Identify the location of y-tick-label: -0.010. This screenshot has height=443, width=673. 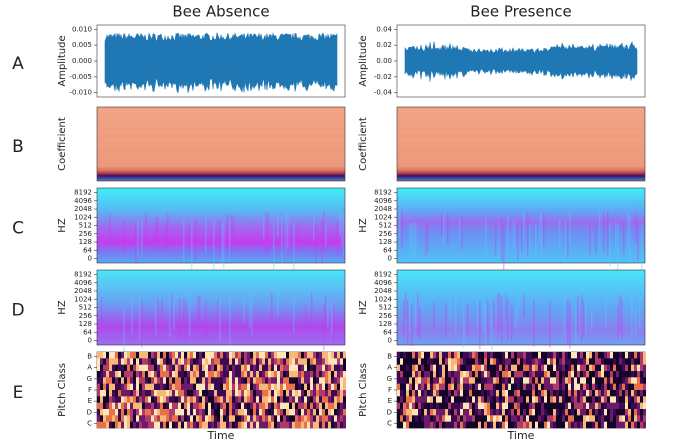
(80, 93).